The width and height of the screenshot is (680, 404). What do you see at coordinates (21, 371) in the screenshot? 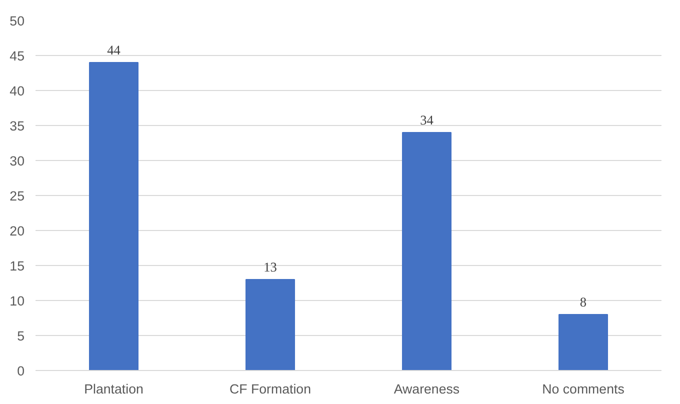
I see `y-tick-label: 0` at bounding box center [21, 371].